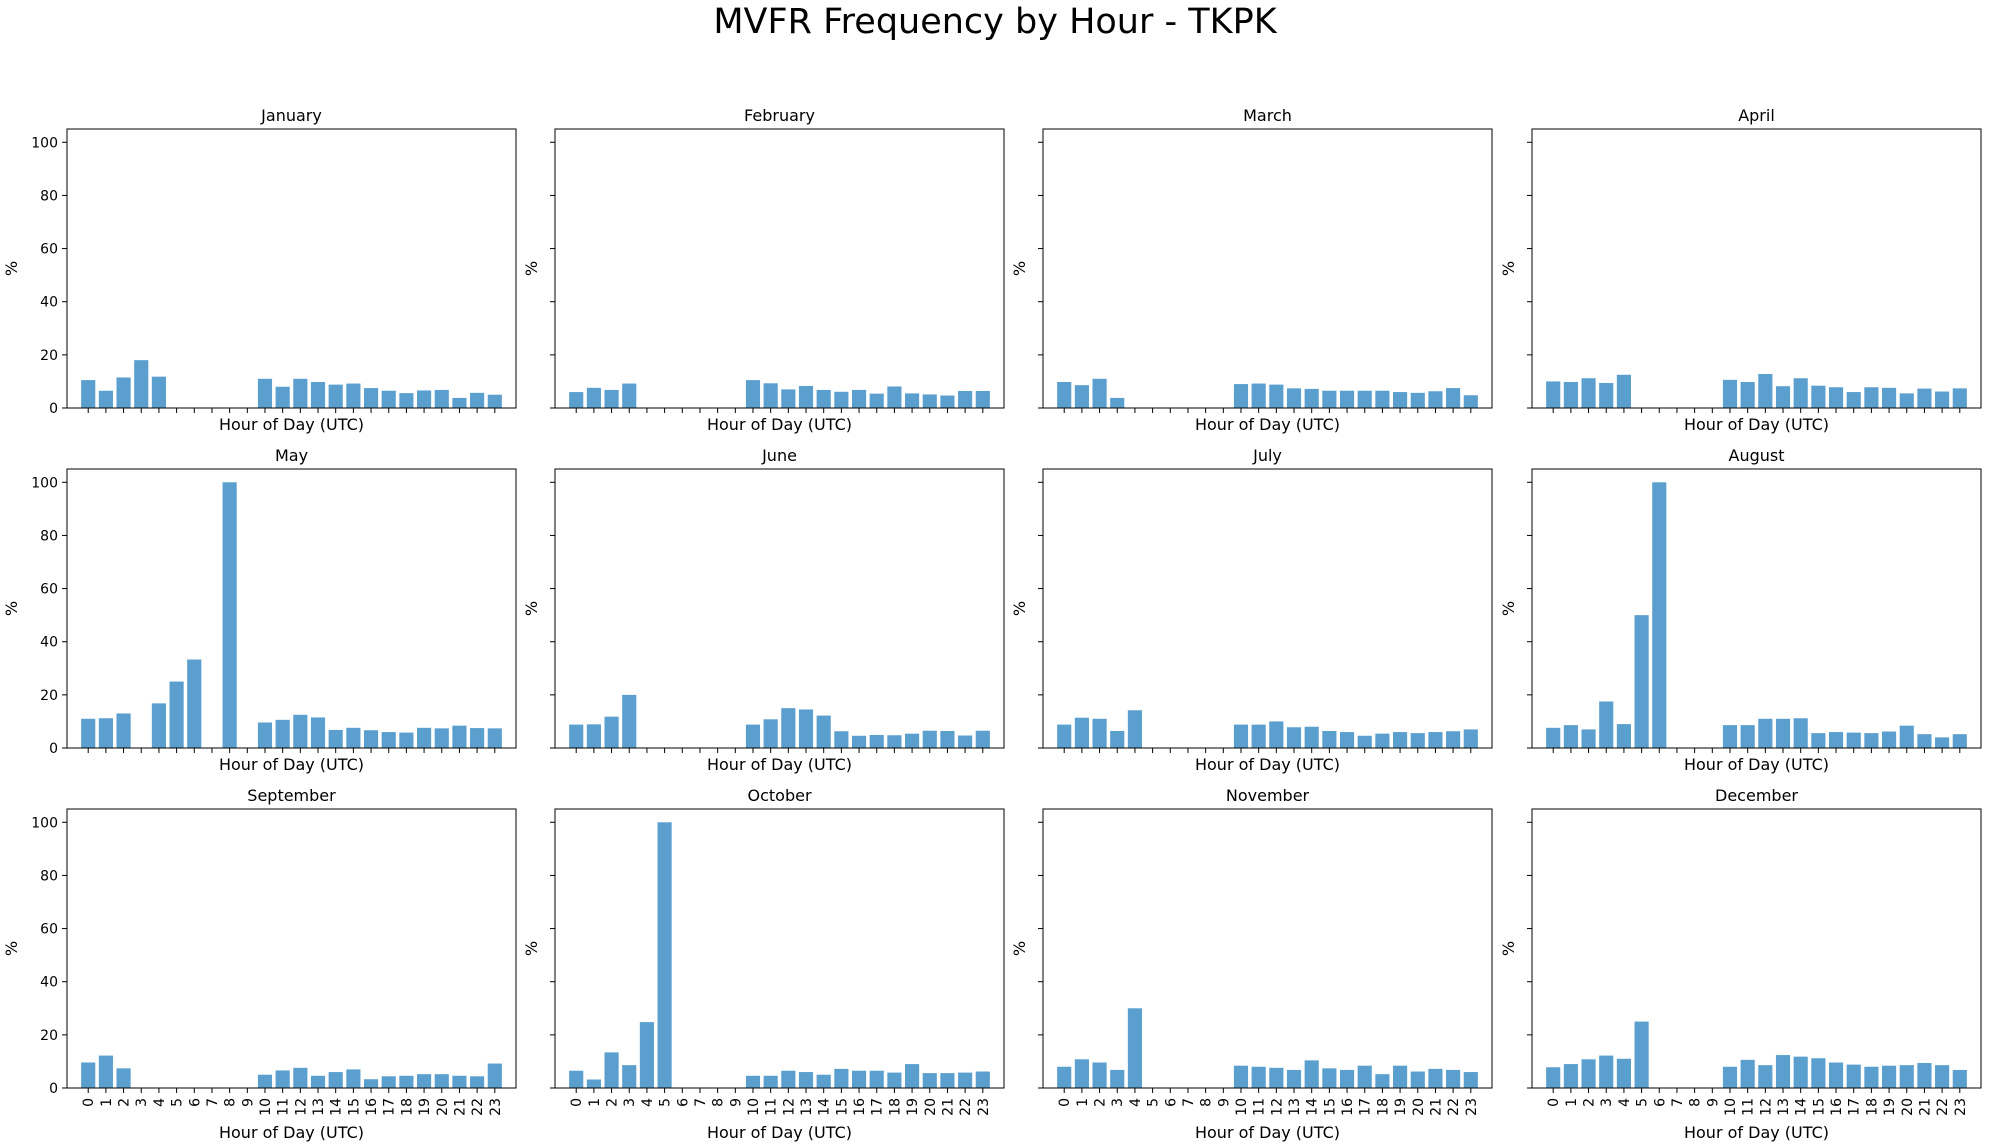 The image size is (1990, 1145). I want to click on subplot-title: December, so click(1756, 795).